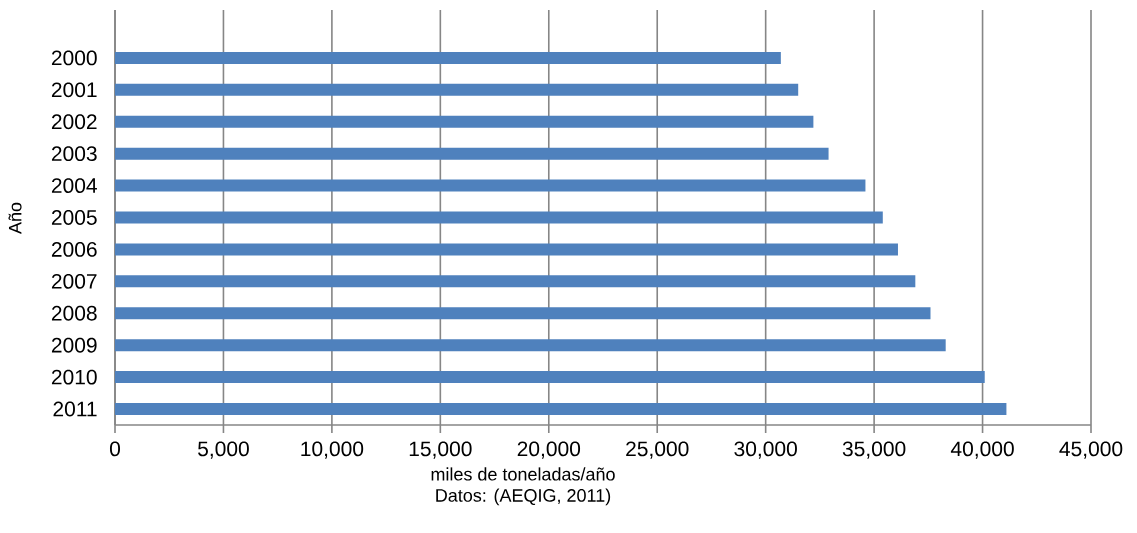  I want to click on y-tick-label: 2003, so click(74, 154).